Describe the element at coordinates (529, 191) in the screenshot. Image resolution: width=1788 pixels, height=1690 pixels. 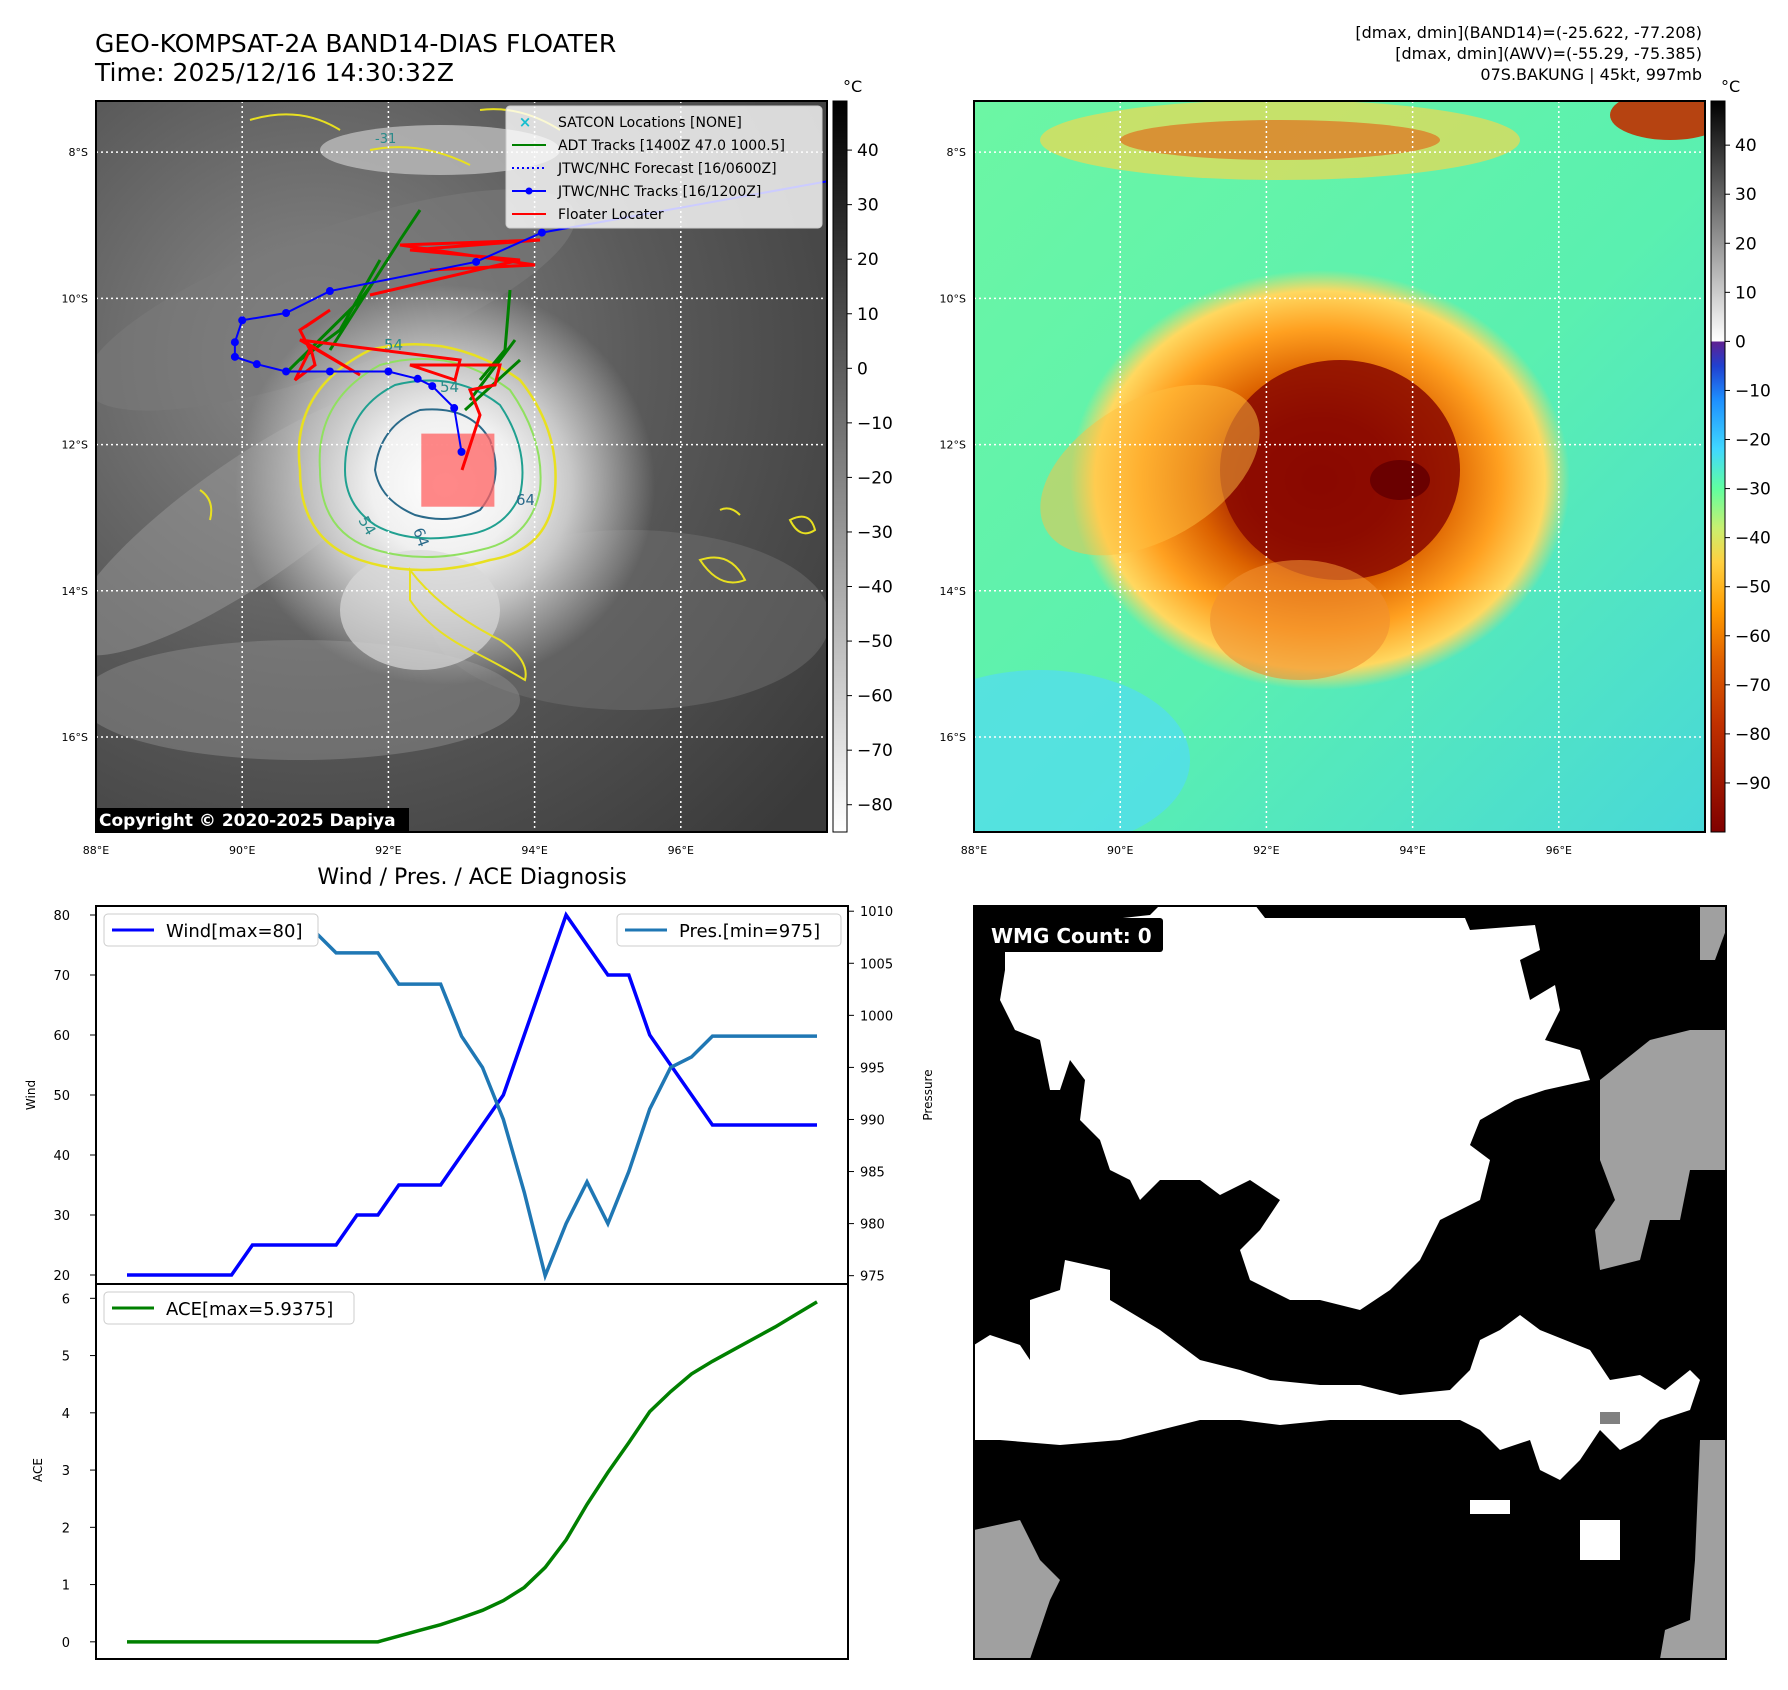
I see `legend-dot` at that location.